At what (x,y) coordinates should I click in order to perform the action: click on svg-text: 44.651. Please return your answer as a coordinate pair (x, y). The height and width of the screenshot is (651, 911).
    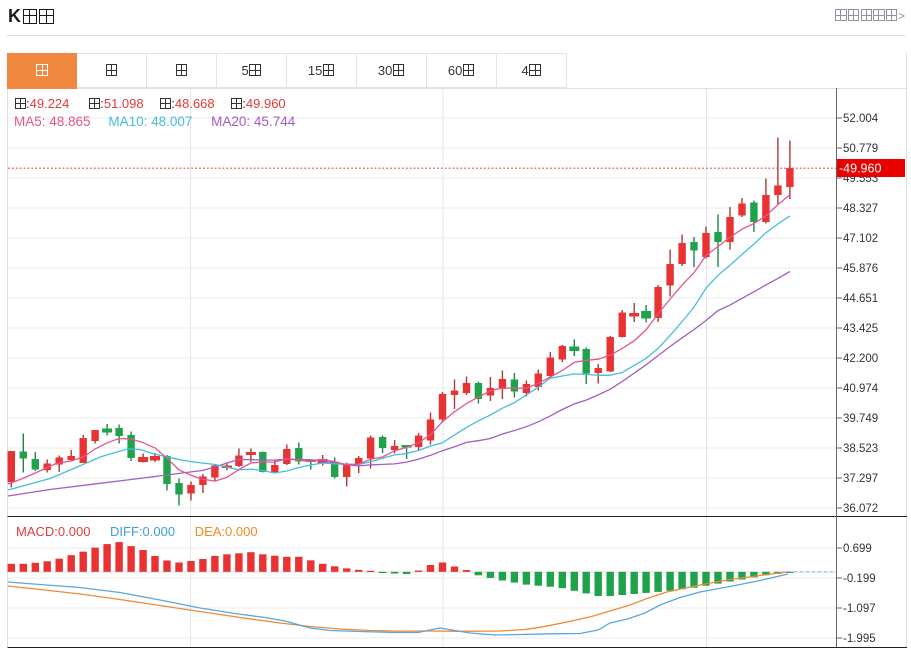
    Looking at the image, I should click on (860, 299).